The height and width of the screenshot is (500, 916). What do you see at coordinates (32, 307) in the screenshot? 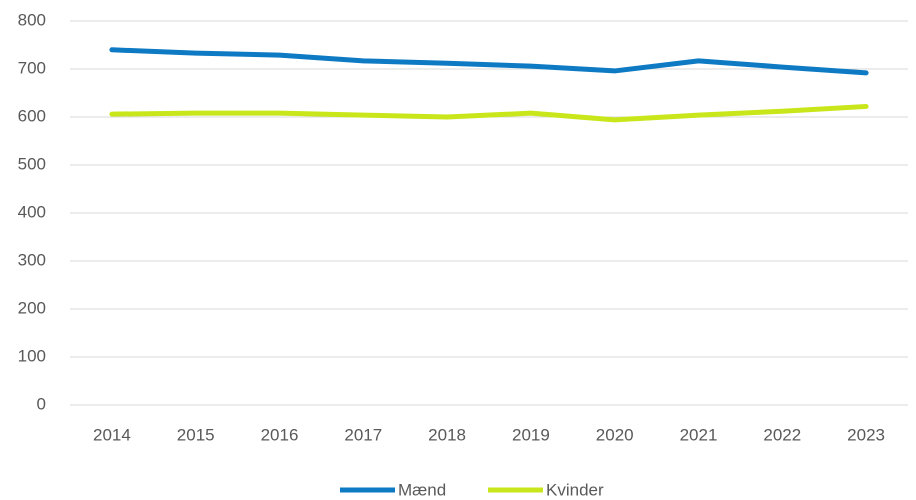
I see `y-tick-label: 200` at bounding box center [32, 307].